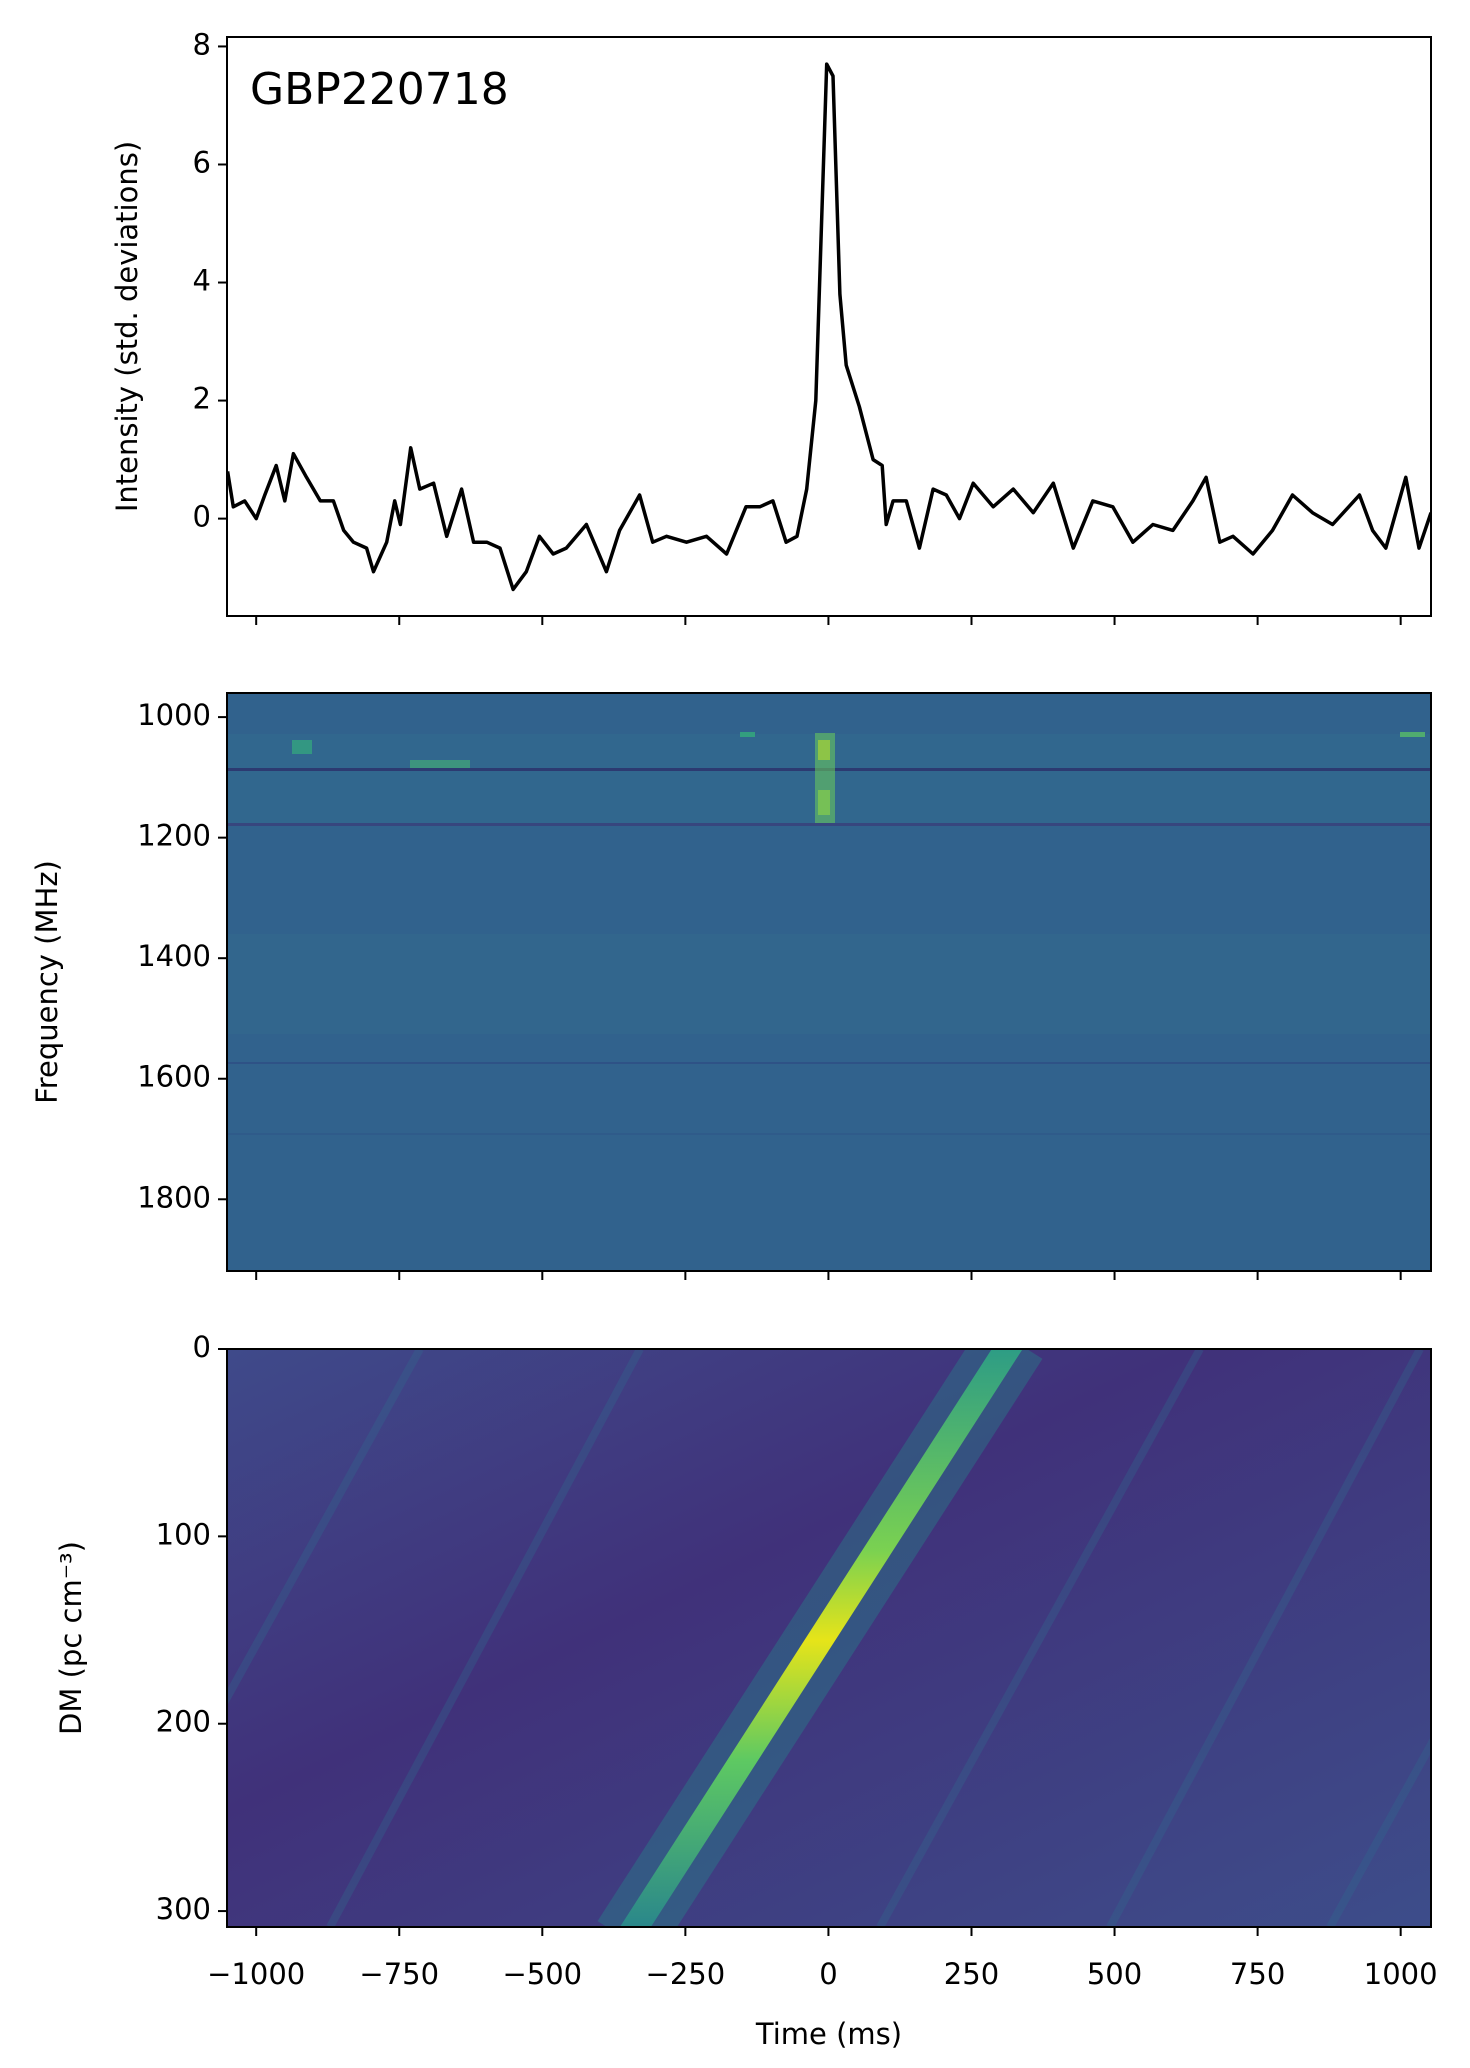  I want to click on y-tick-label: 1400, so click(174, 956).